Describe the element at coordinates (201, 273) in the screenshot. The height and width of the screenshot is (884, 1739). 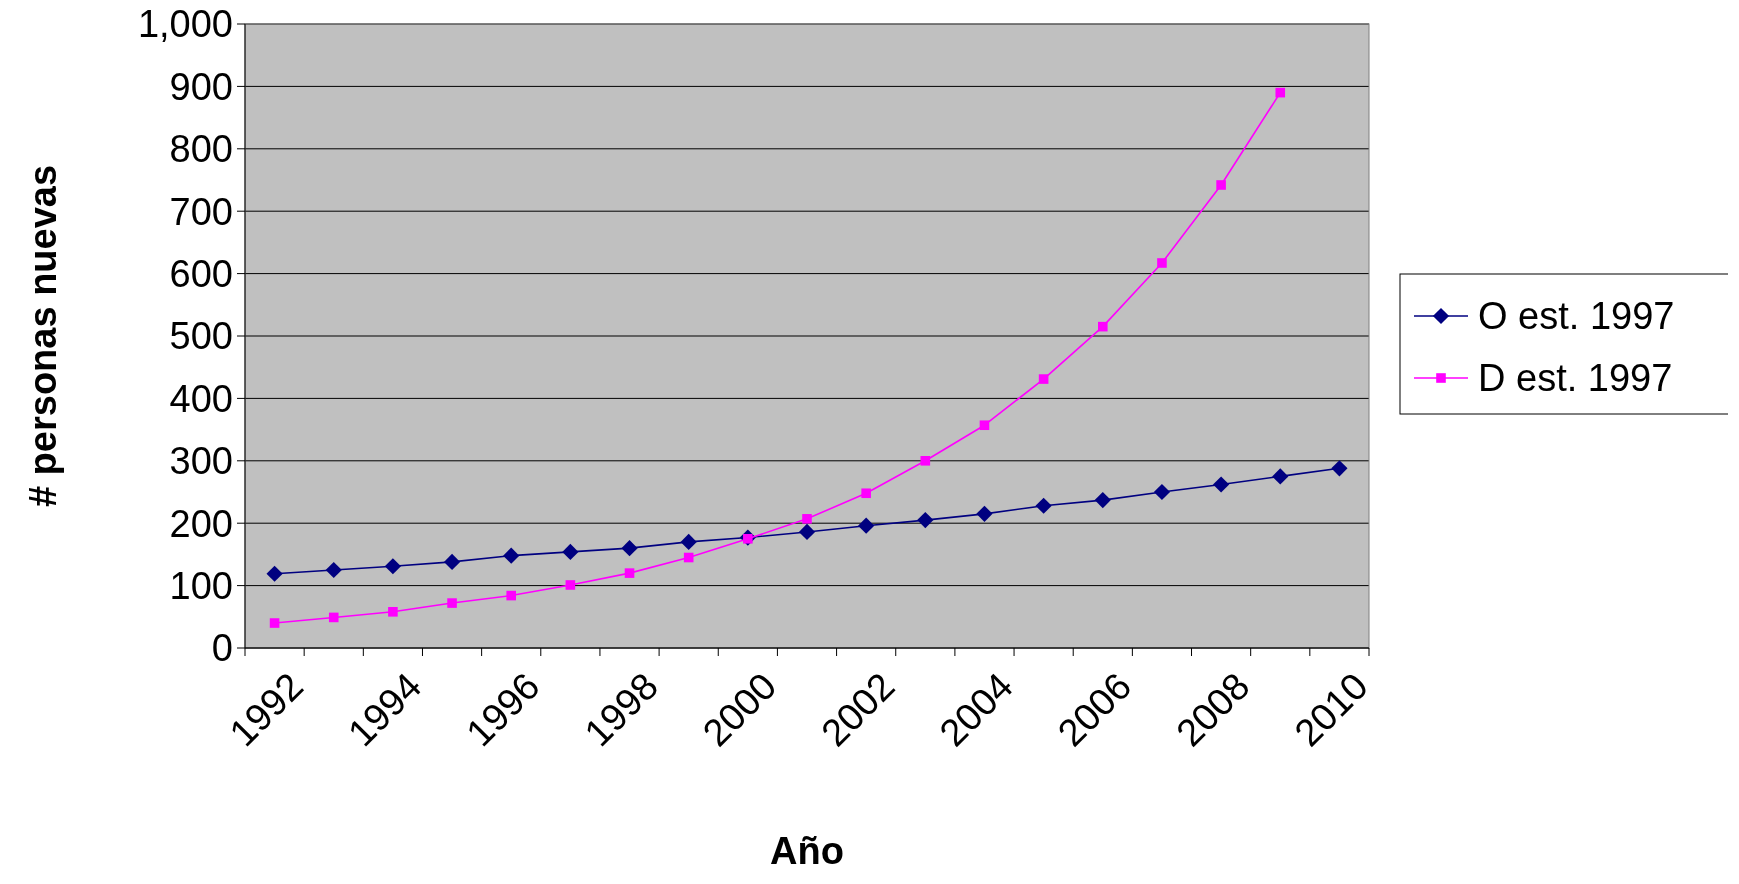
I see `y-tick-label: 600` at that location.